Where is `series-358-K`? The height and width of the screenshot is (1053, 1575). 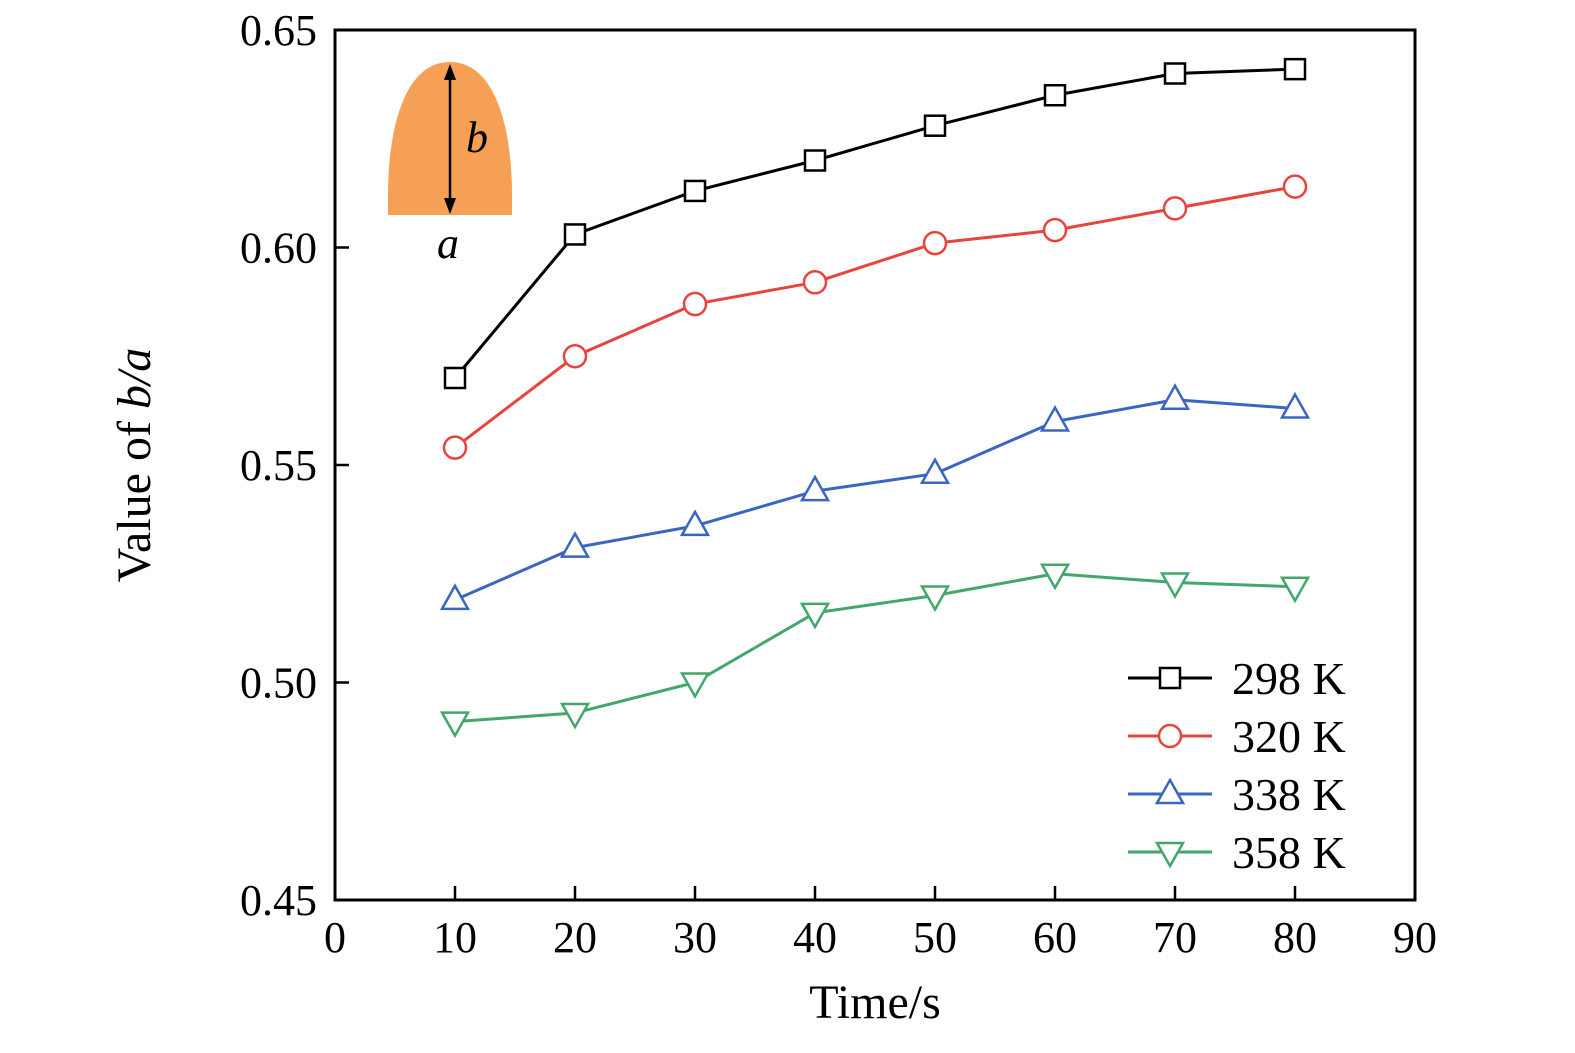
series-358-K is located at coordinates (875, 651).